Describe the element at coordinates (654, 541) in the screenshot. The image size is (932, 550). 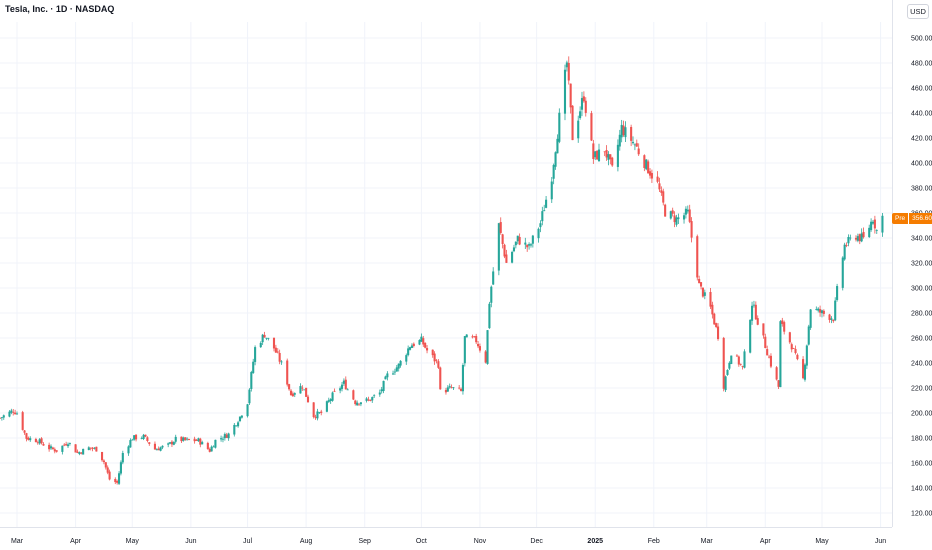
I see `x-tick-label: Feb` at that location.